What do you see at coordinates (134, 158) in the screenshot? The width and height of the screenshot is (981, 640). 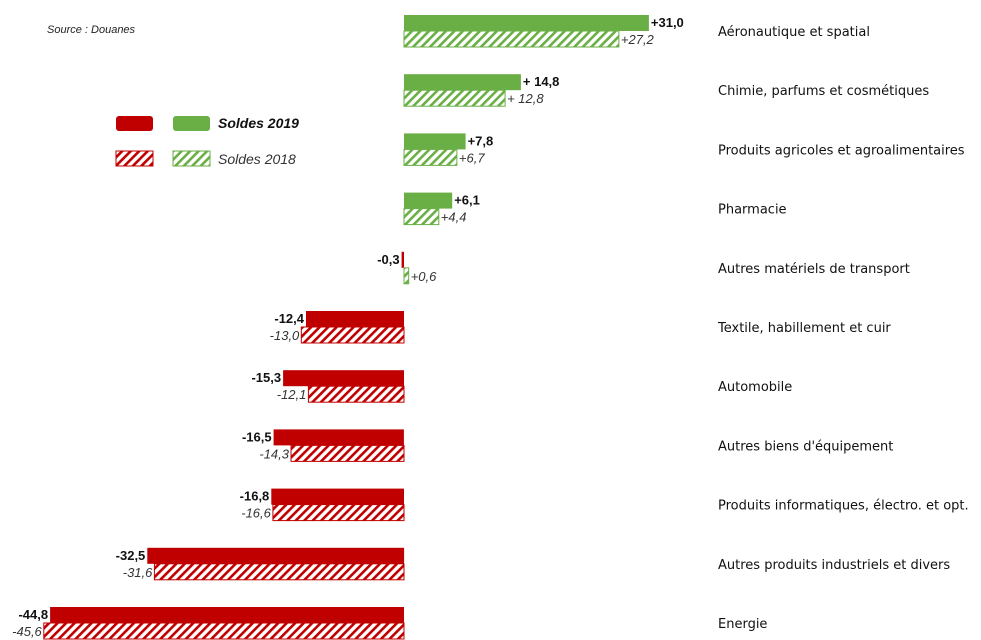 I see `legend-swatch-2018-negative` at bounding box center [134, 158].